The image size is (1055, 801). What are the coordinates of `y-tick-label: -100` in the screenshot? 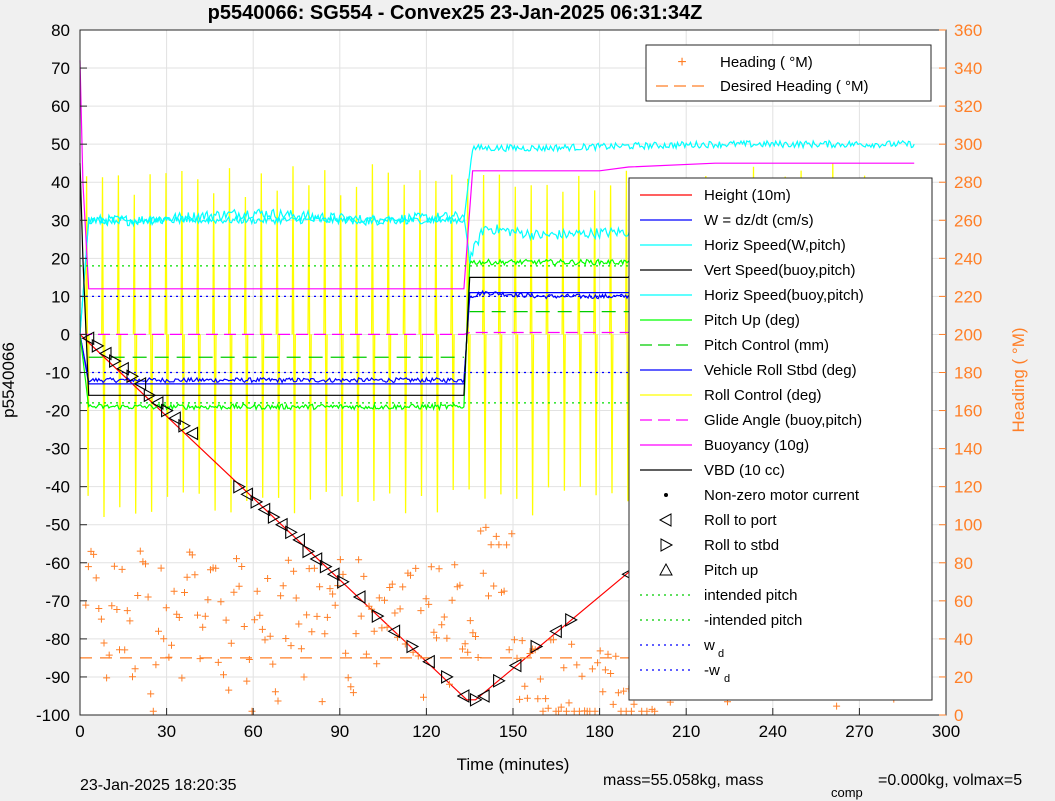 It's located at (53, 715).